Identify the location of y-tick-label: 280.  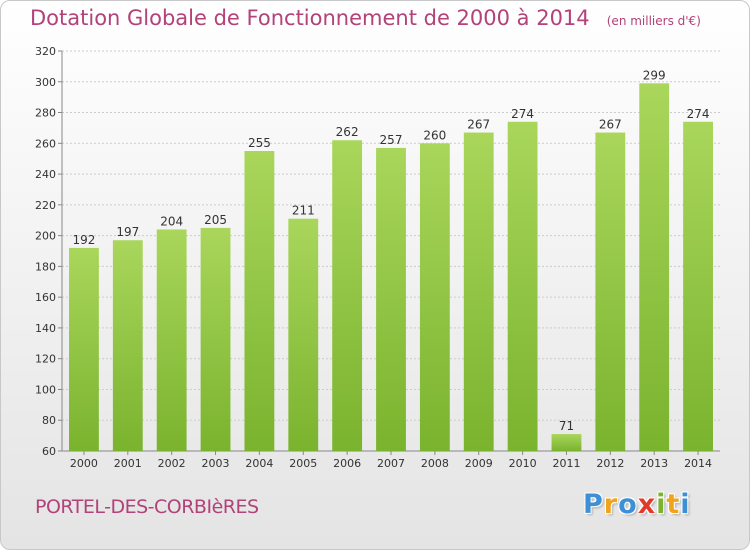
(45, 113).